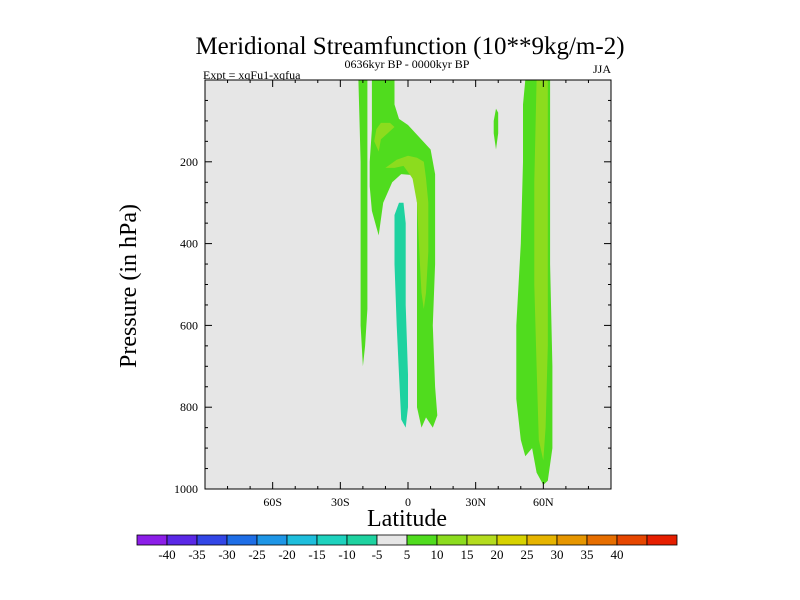 Image resolution: width=800 pixels, height=600 pixels. What do you see at coordinates (356, 323) in the screenshot?
I see `contour-region-cyan-20S-patch` at bounding box center [356, 323].